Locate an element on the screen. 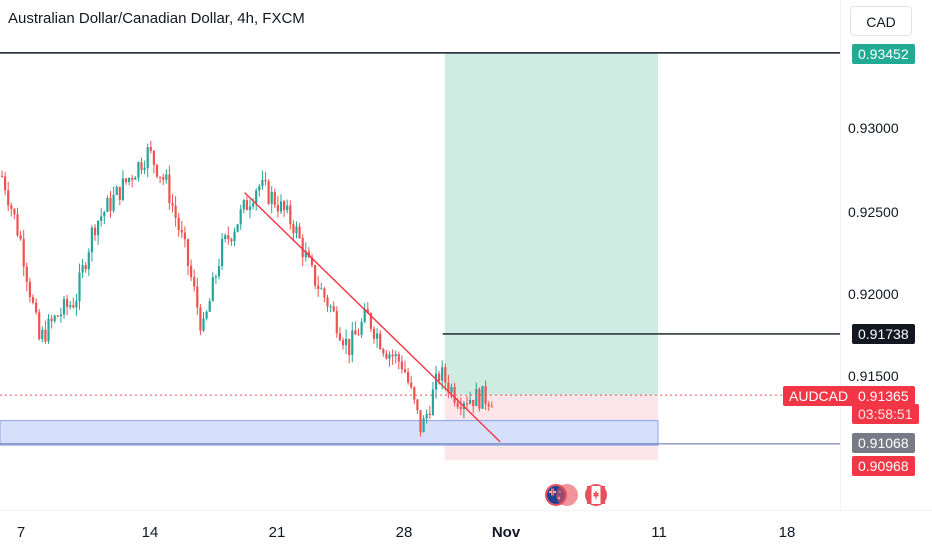 The width and height of the screenshot is (932, 550). target-price-tag: 0.93452 is located at coordinates (883, 54).